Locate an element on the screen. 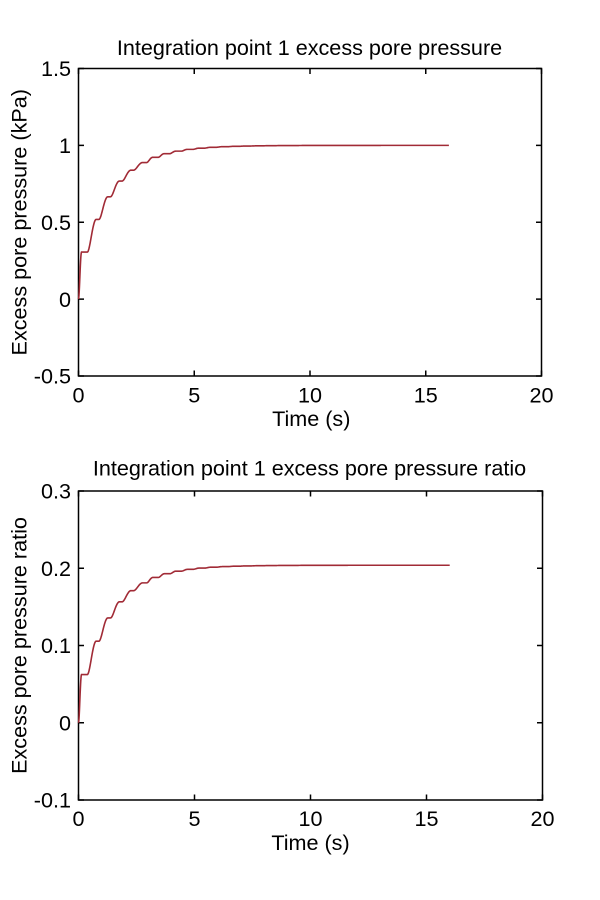  svg-text: 0.5 is located at coordinates (56, 222).